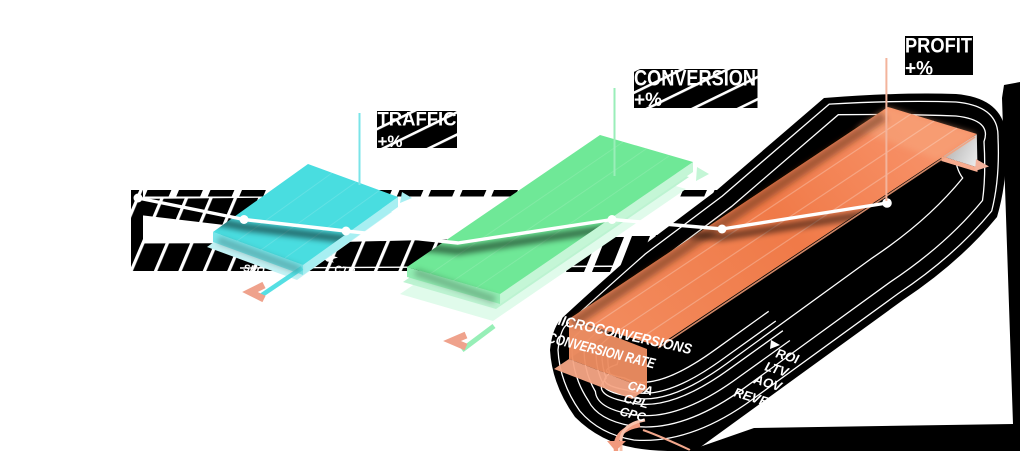 This screenshot has height=451, width=1020. I want to click on svg-text: LTV, so click(777, 370).